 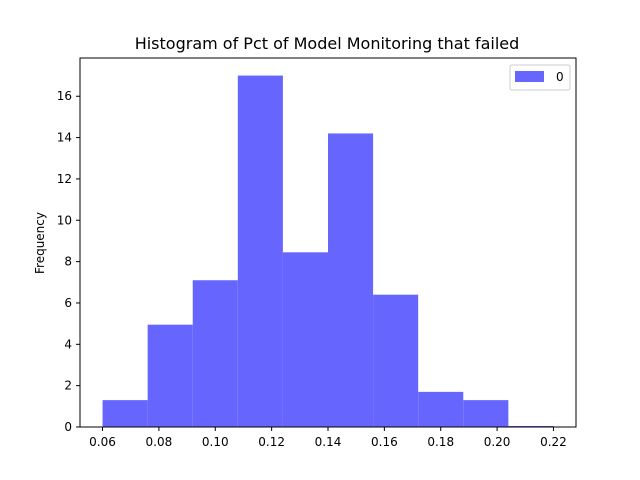 I want to click on x-tick-label: 0.18, so click(x=440, y=442).